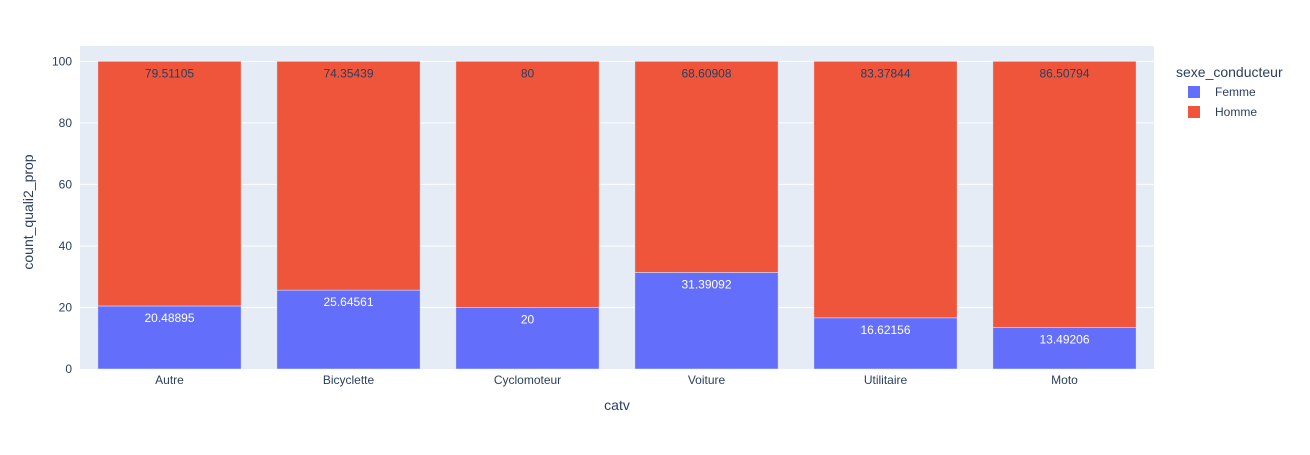  I want to click on bar-homme-utilitaire, so click(885, 190).